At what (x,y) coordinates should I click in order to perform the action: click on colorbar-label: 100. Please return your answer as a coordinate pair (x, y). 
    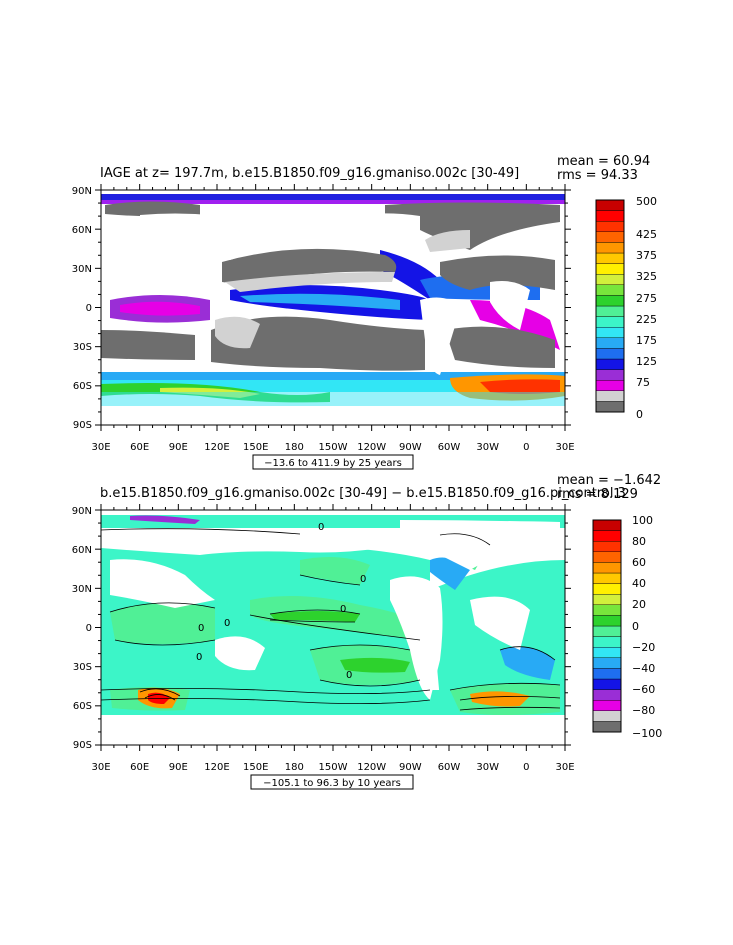
    Looking at the image, I should click on (642, 520).